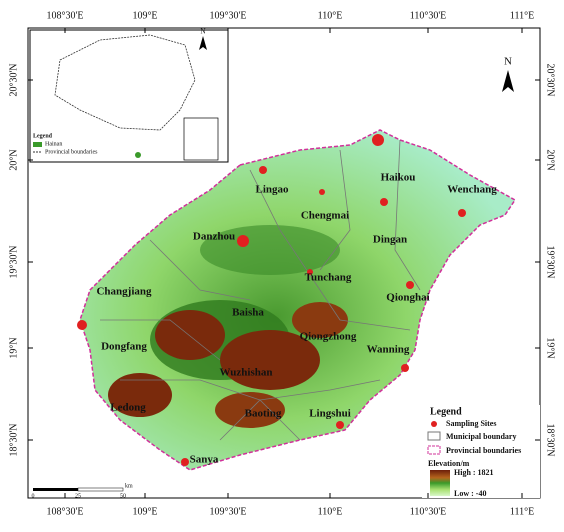 This screenshot has width=564, height=532. I want to click on inset, so click(129, 96).